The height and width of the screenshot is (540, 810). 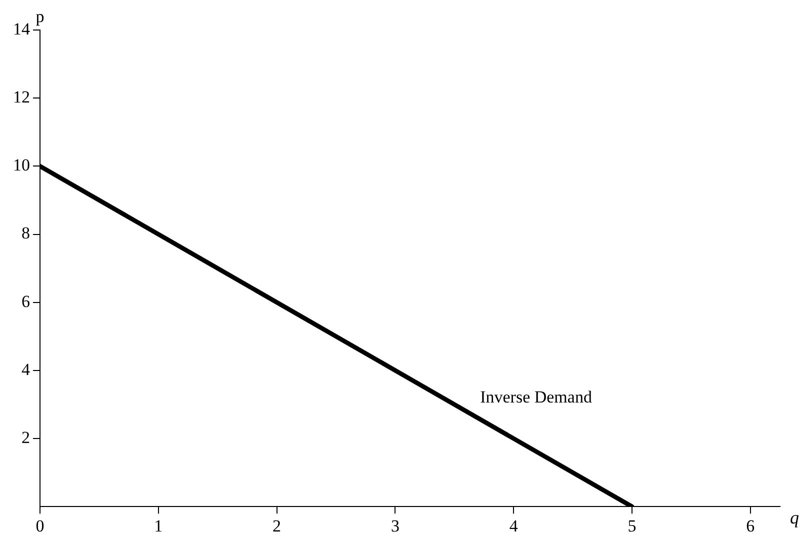 What do you see at coordinates (40, 16) in the screenshot?
I see `y-axis-title: p` at bounding box center [40, 16].